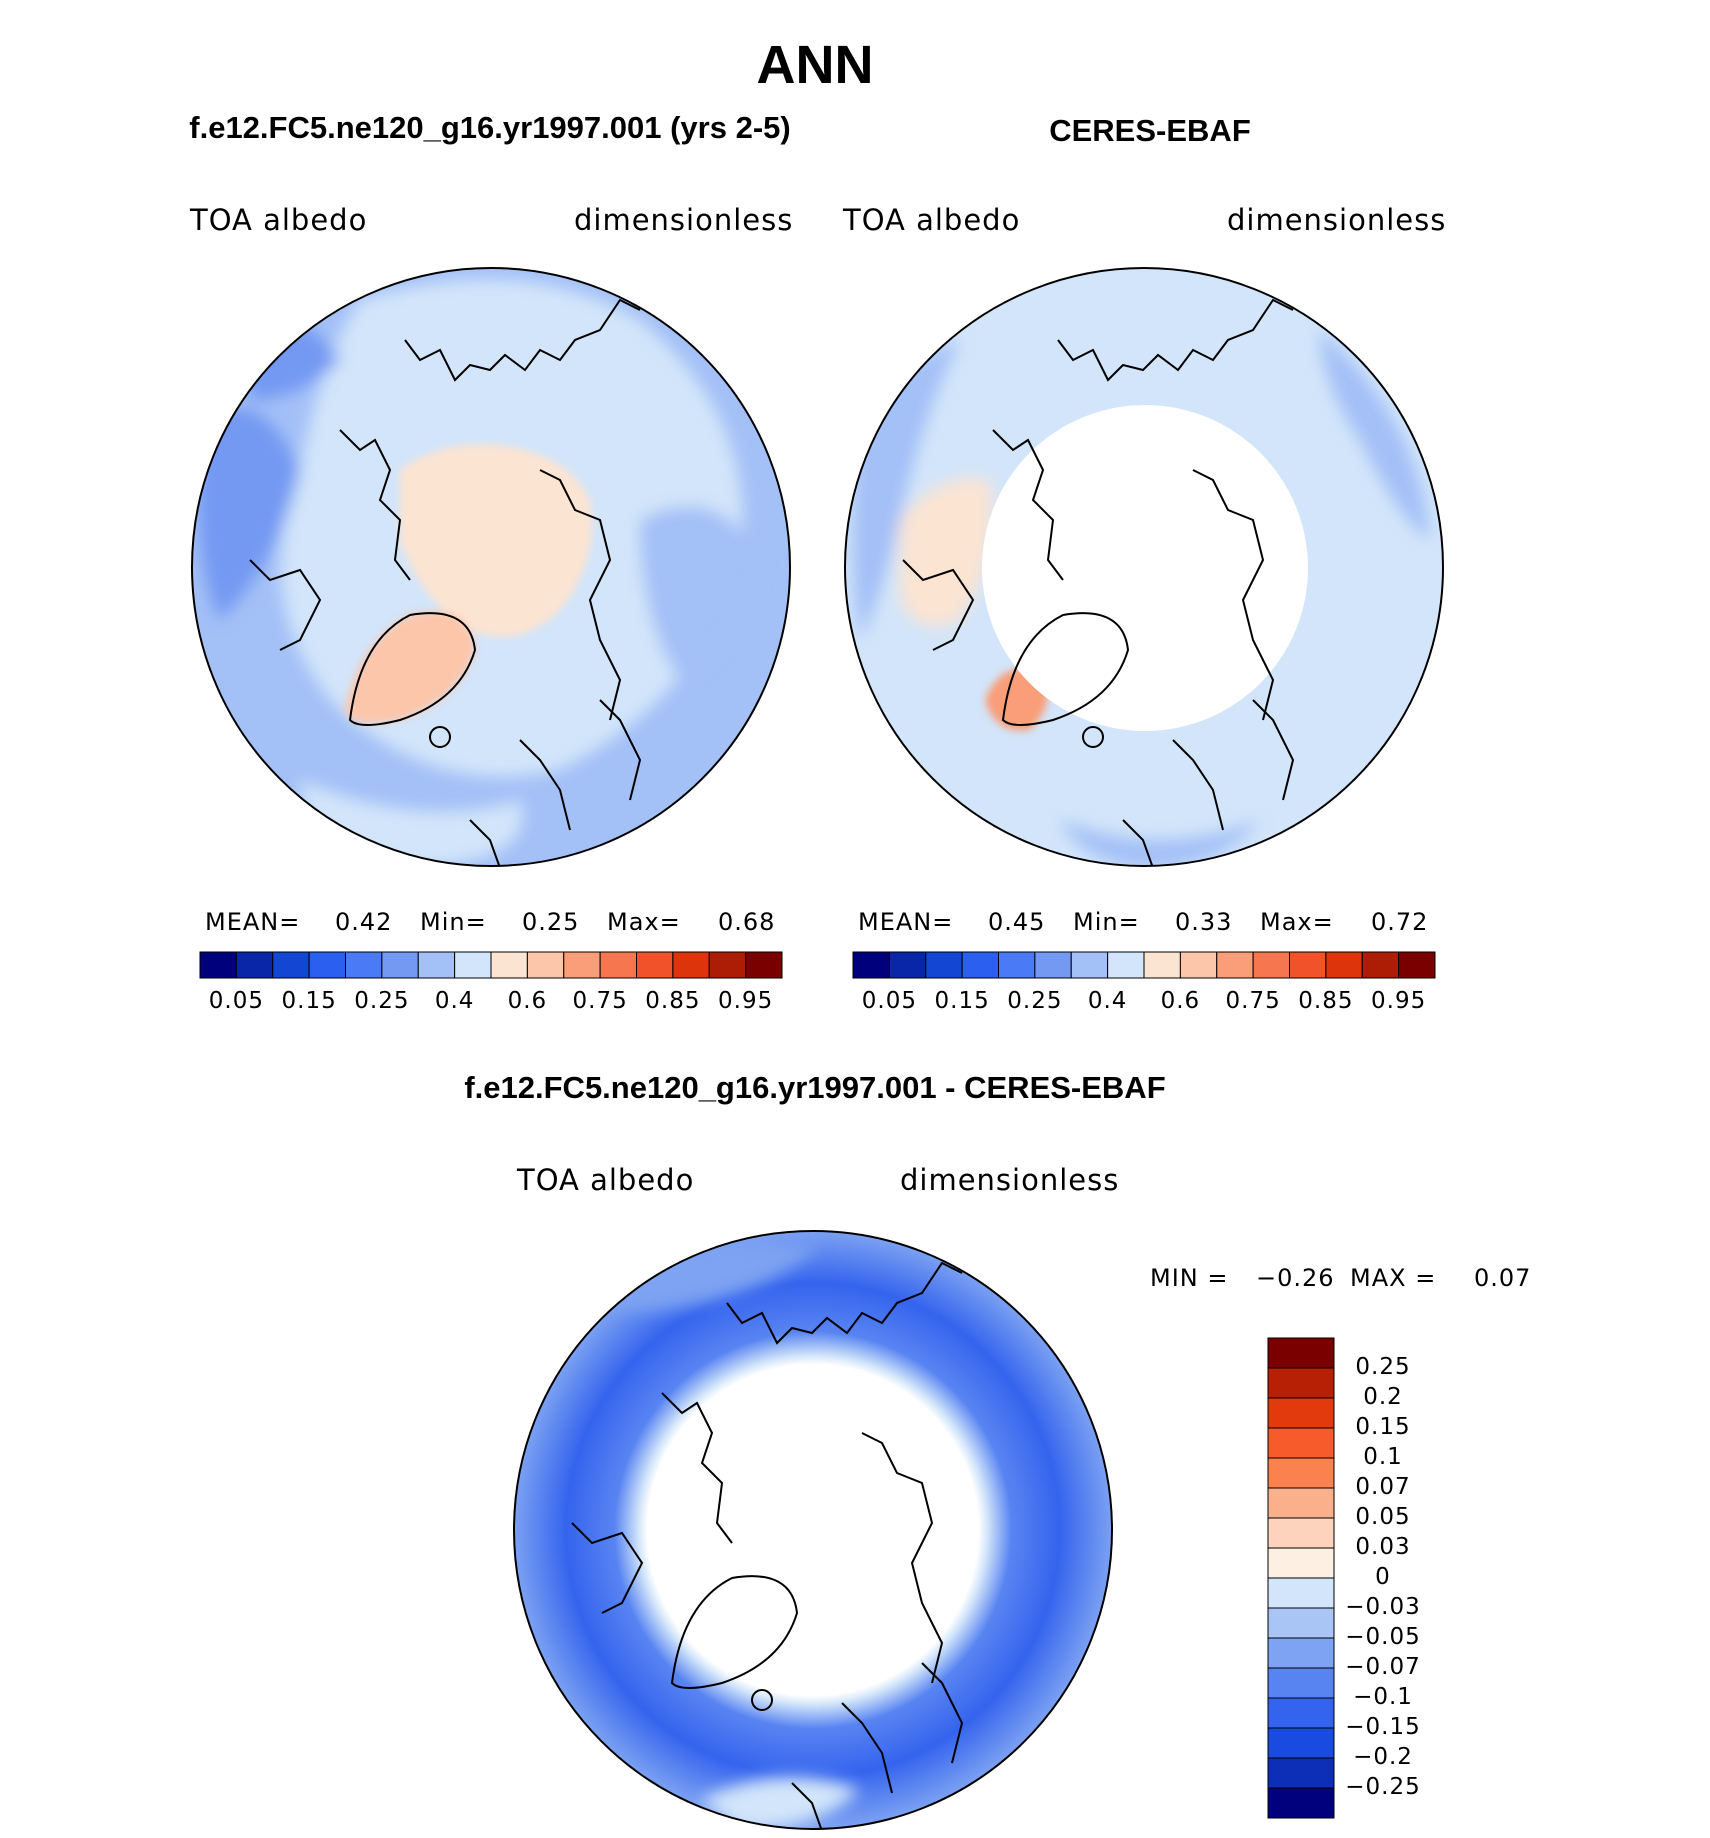  What do you see at coordinates (1295, 1278) in the screenshot?
I see `diff-min-value: −0.26` at bounding box center [1295, 1278].